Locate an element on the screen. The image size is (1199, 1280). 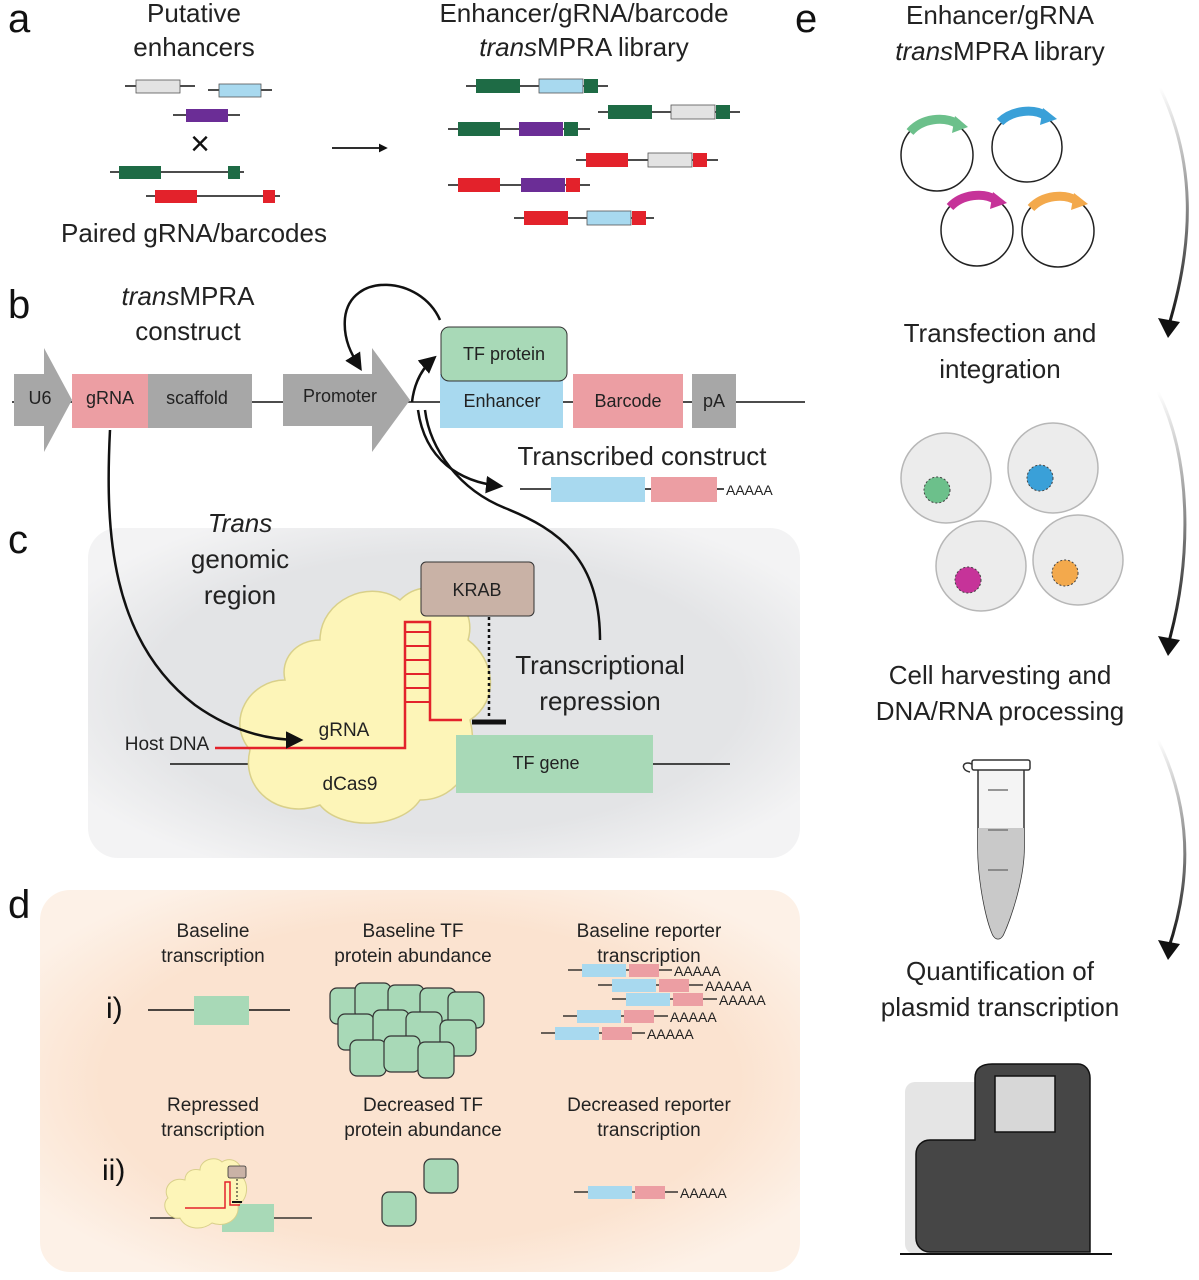
cell-magenta is located at coordinates (981, 566).